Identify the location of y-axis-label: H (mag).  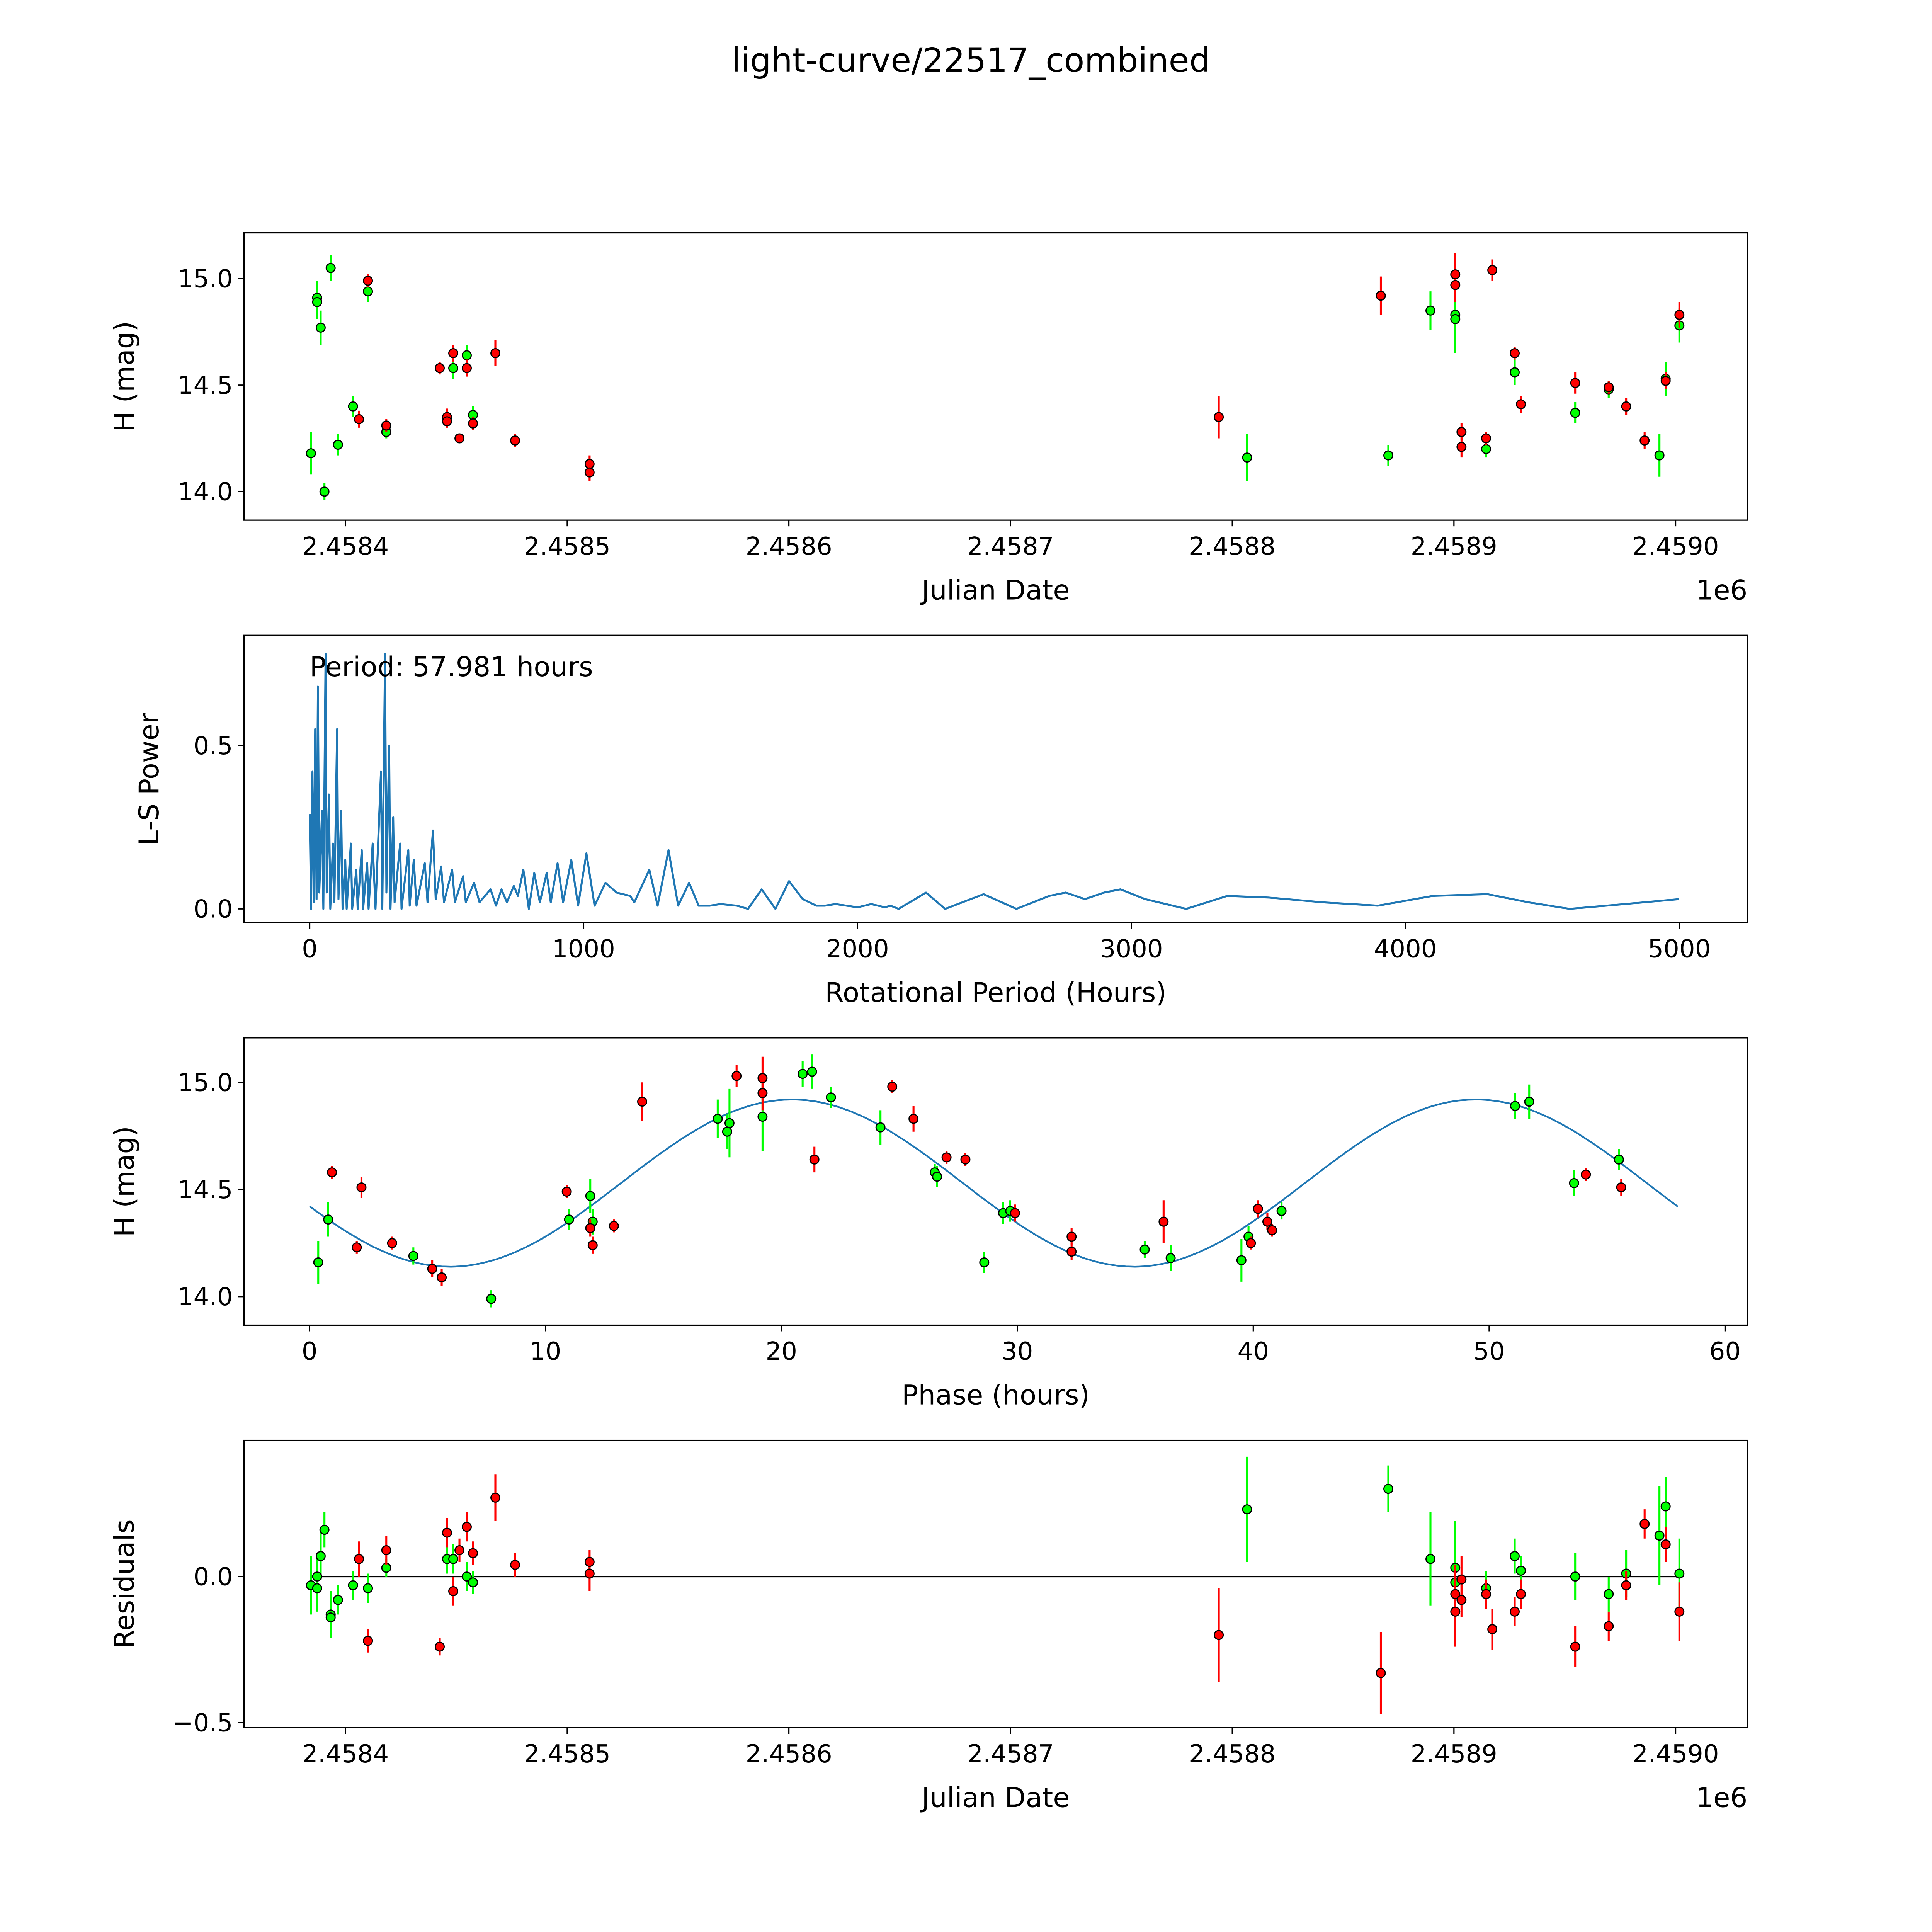
(125, 1182).